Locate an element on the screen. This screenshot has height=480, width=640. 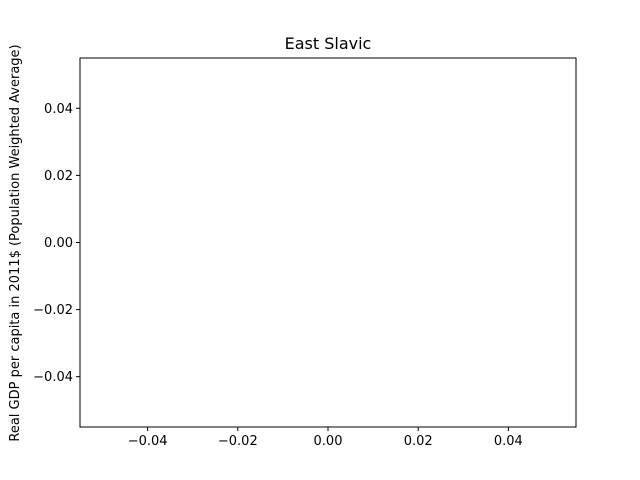
x-tick-label: −0.02 is located at coordinates (238, 441).